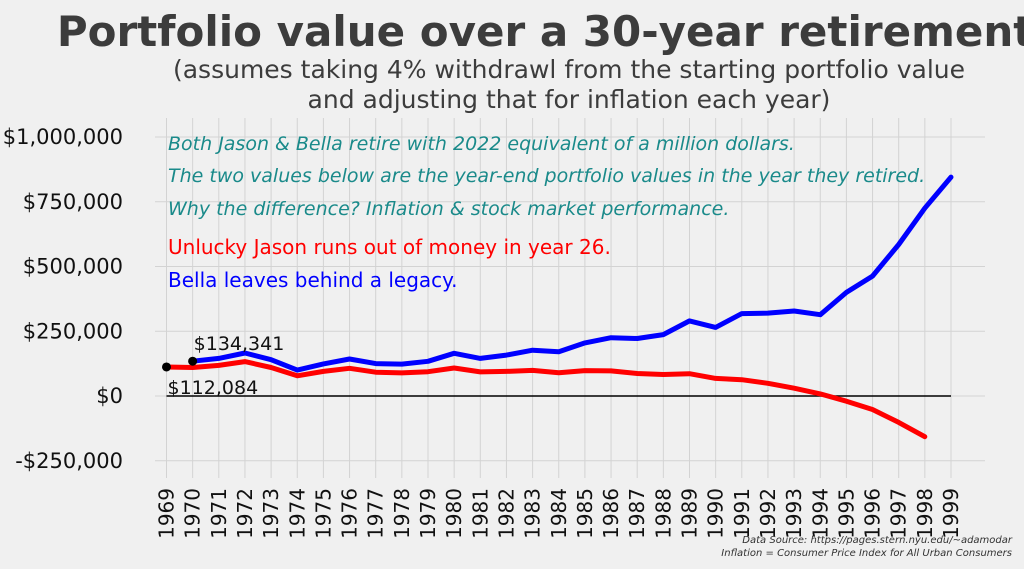  Describe the element at coordinates (193, 513) in the screenshot. I see `x-tick-label: 1970` at that location.